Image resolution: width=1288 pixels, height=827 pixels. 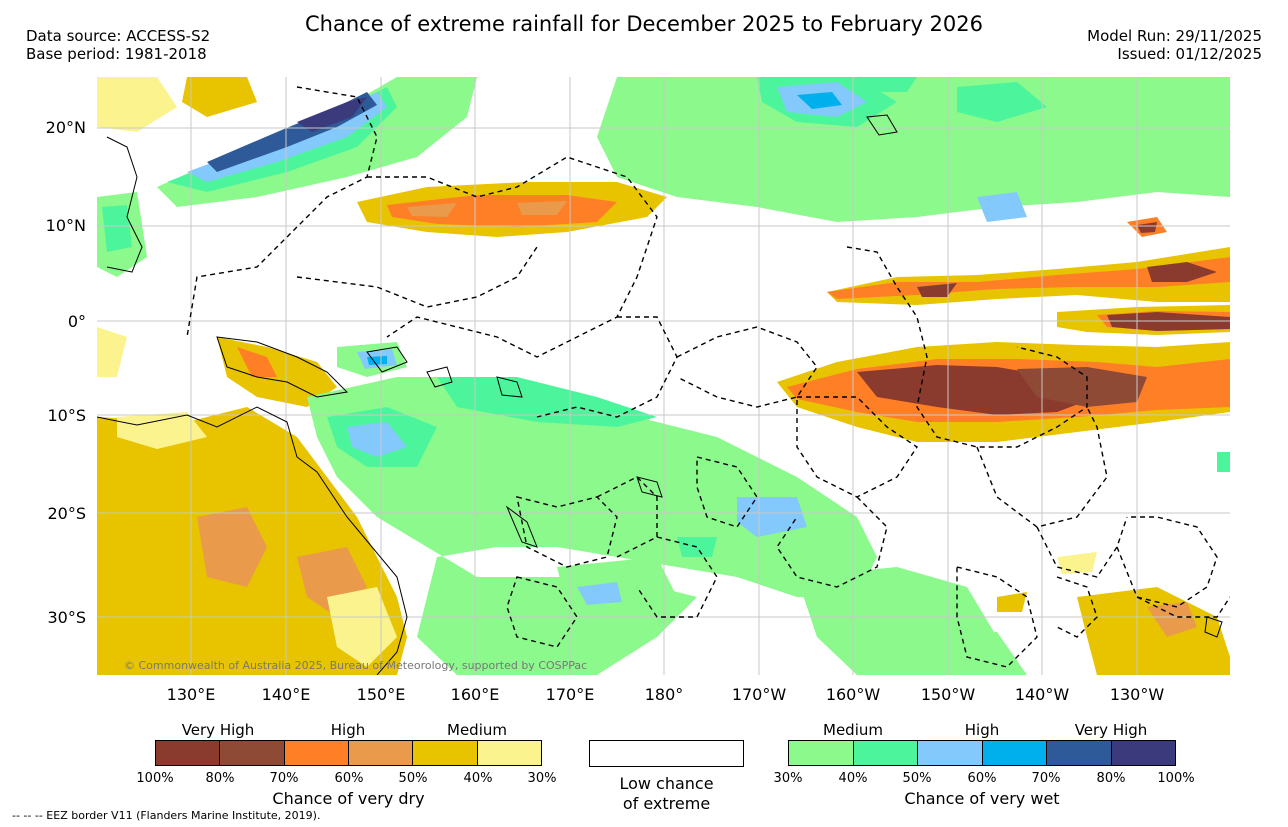 I want to click on dry-colorbar, so click(x=348, y=753).